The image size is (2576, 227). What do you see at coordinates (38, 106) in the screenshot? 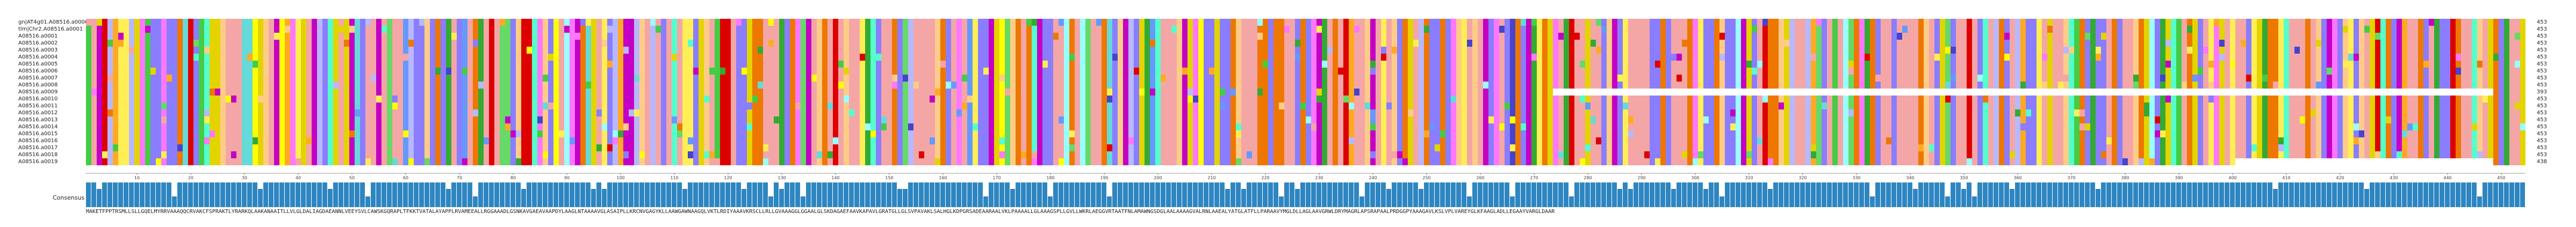
I see `sequence-name: A08516.a0011` at bounding box center [38, 106].